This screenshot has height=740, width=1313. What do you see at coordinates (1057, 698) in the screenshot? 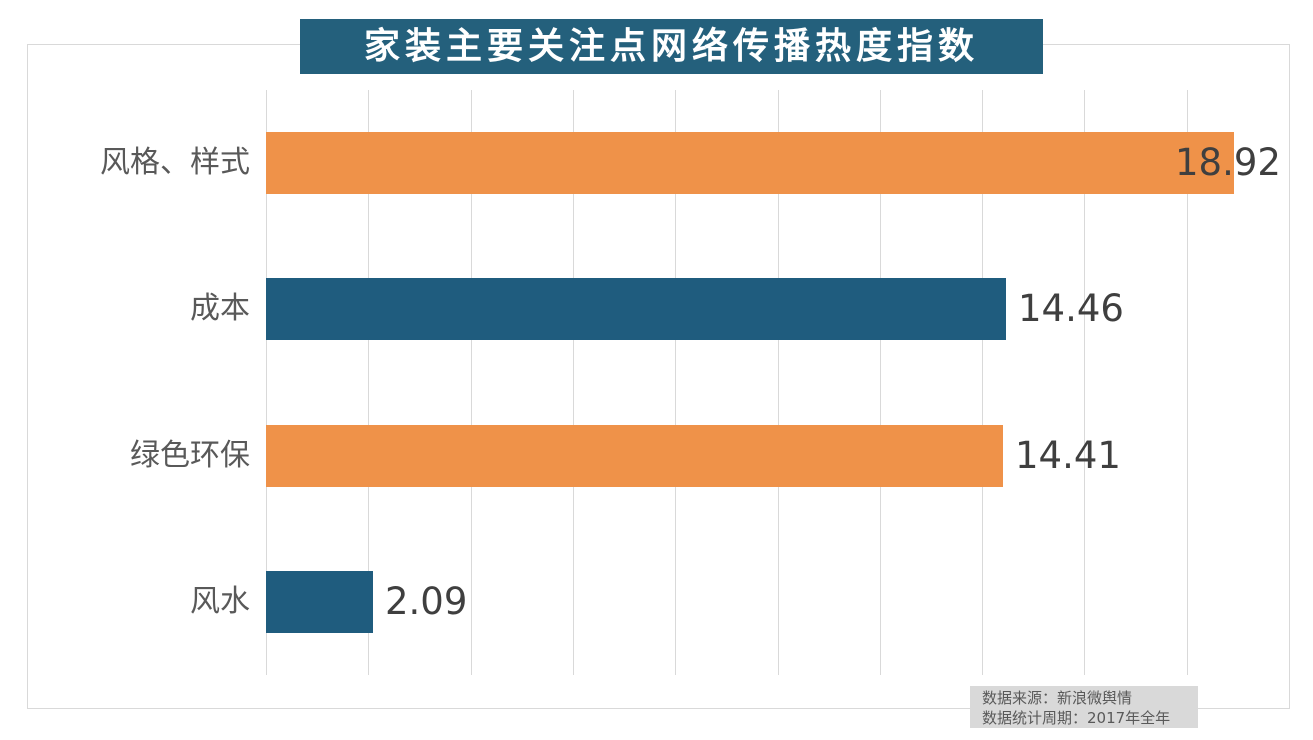
I see `source-line-1: 数据来源：新浪微舆情` at bounding box center [1057, 698].